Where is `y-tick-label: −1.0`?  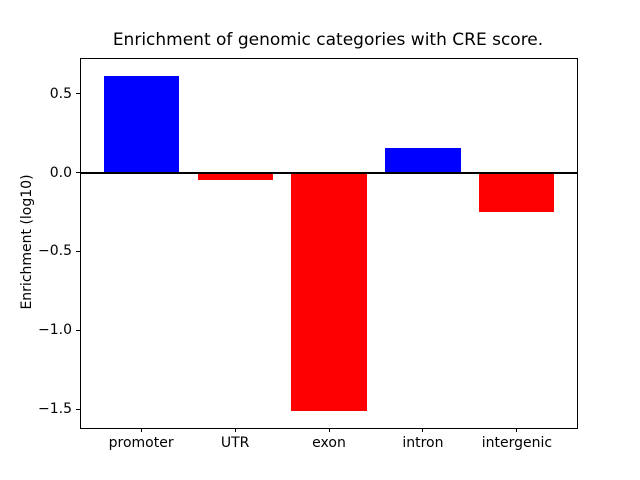
y-tick-label: −1.0 is located at coordinates (55, 330).